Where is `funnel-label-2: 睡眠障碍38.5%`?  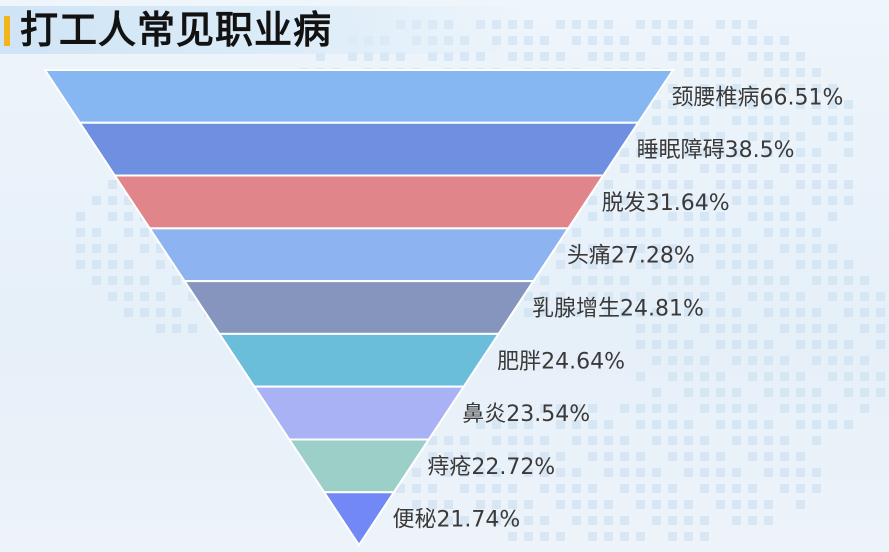 funnel-label-2: 睡眠障碍38.5% is located at coordinates (716, 150).